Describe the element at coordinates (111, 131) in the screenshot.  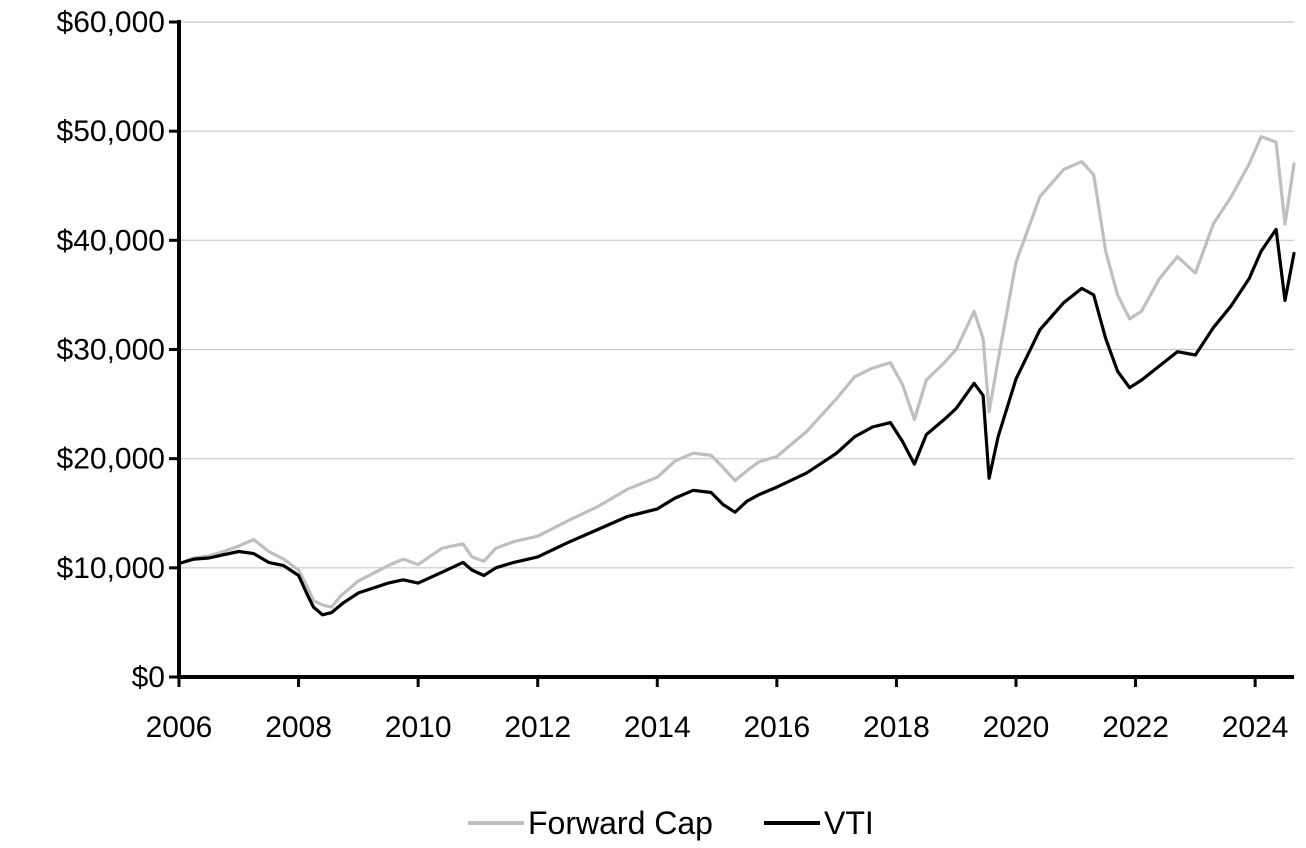
I see `y-tick-label: $50,000` at that location.